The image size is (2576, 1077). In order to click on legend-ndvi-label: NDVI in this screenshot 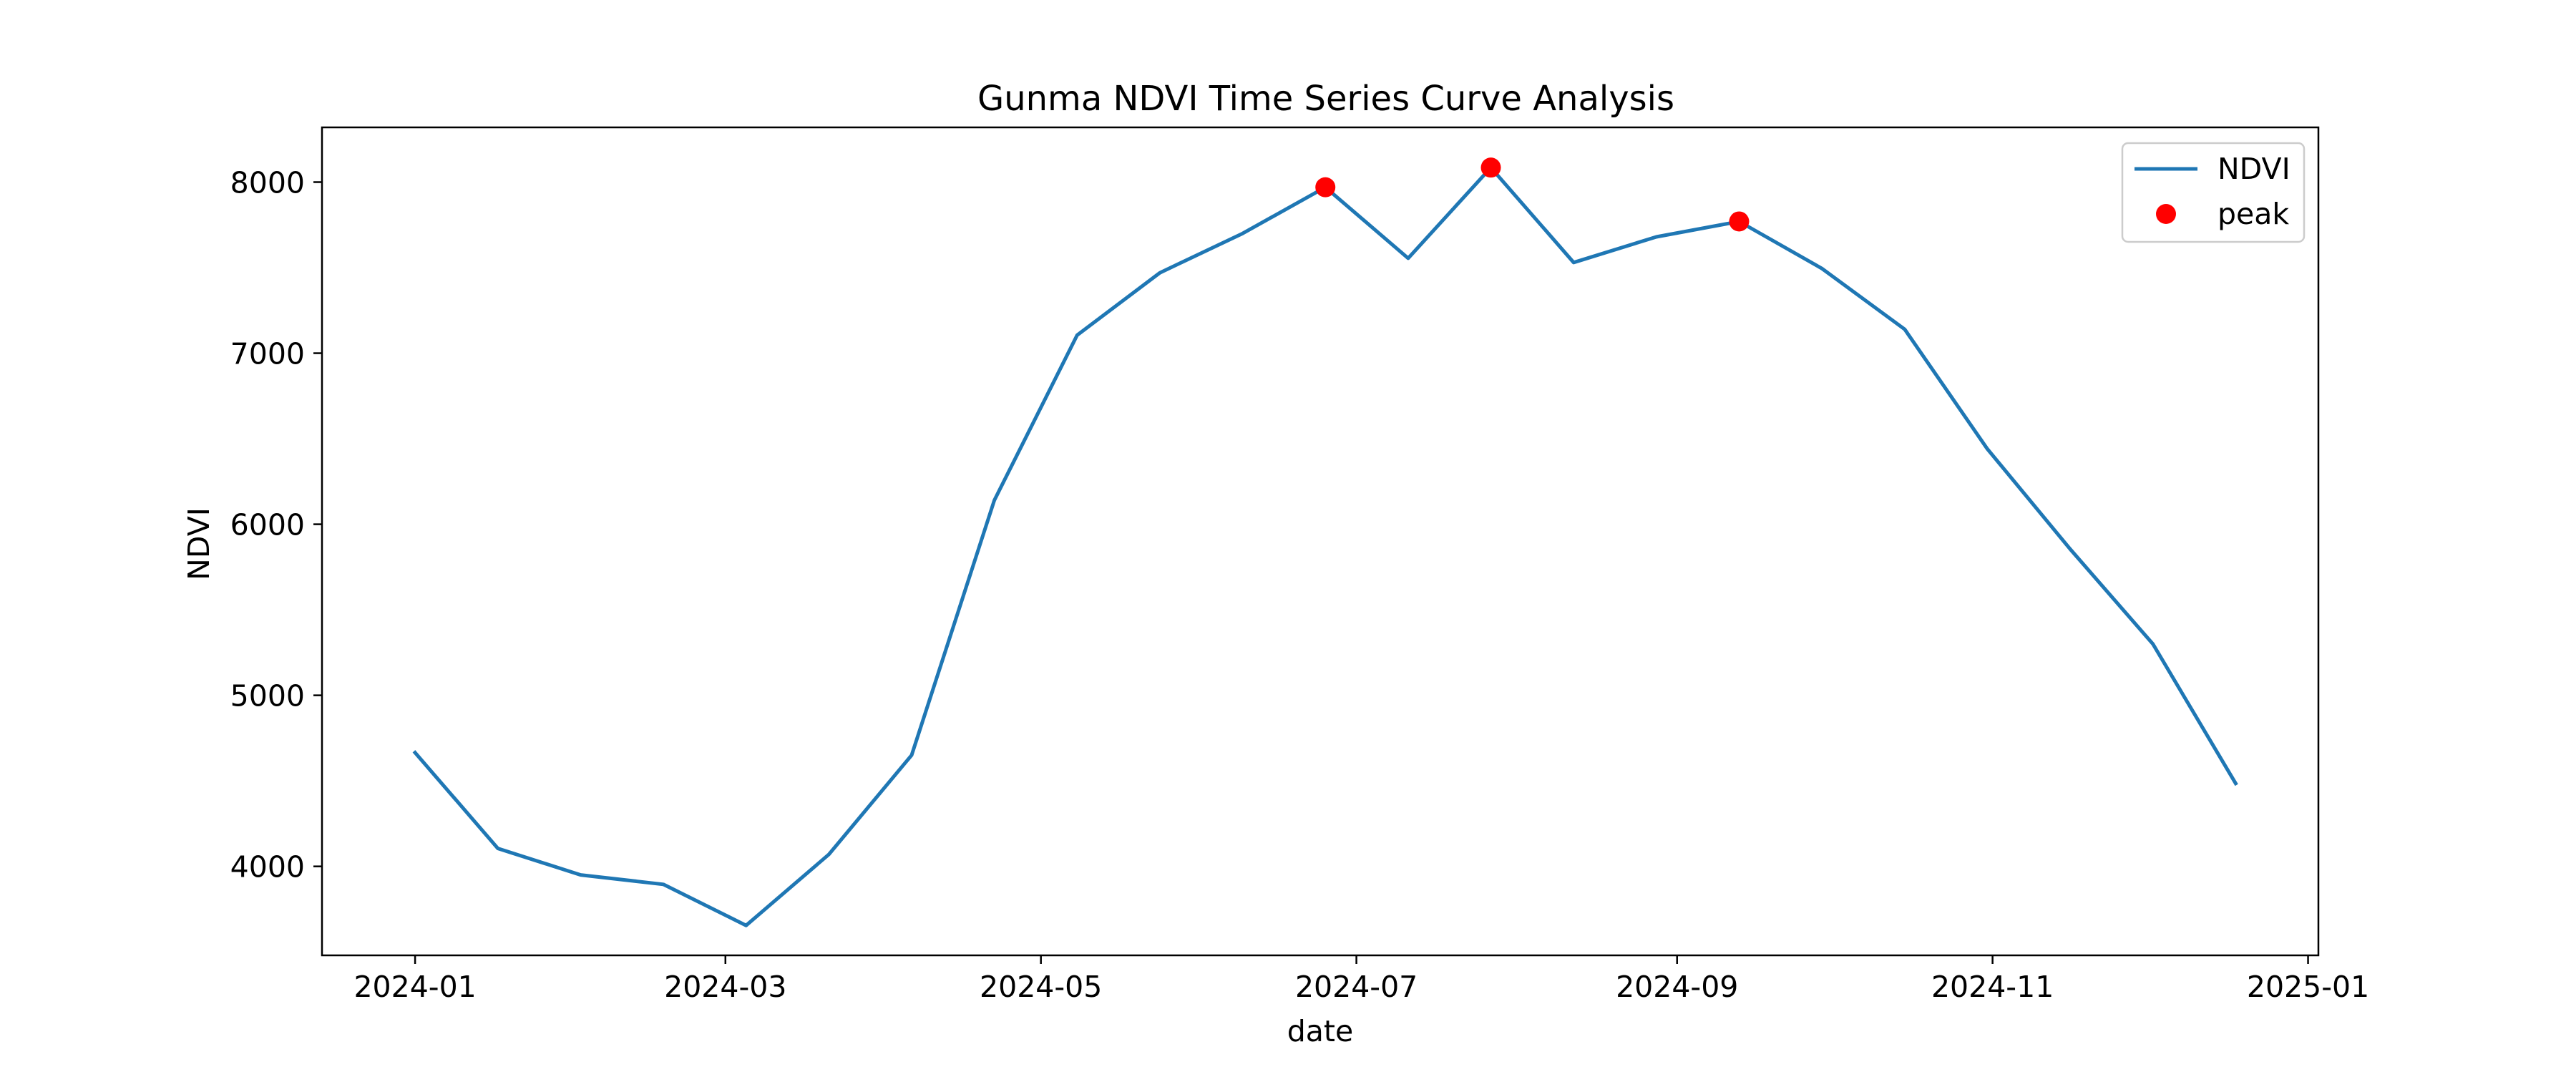, I will do `click(2254, 169)`.